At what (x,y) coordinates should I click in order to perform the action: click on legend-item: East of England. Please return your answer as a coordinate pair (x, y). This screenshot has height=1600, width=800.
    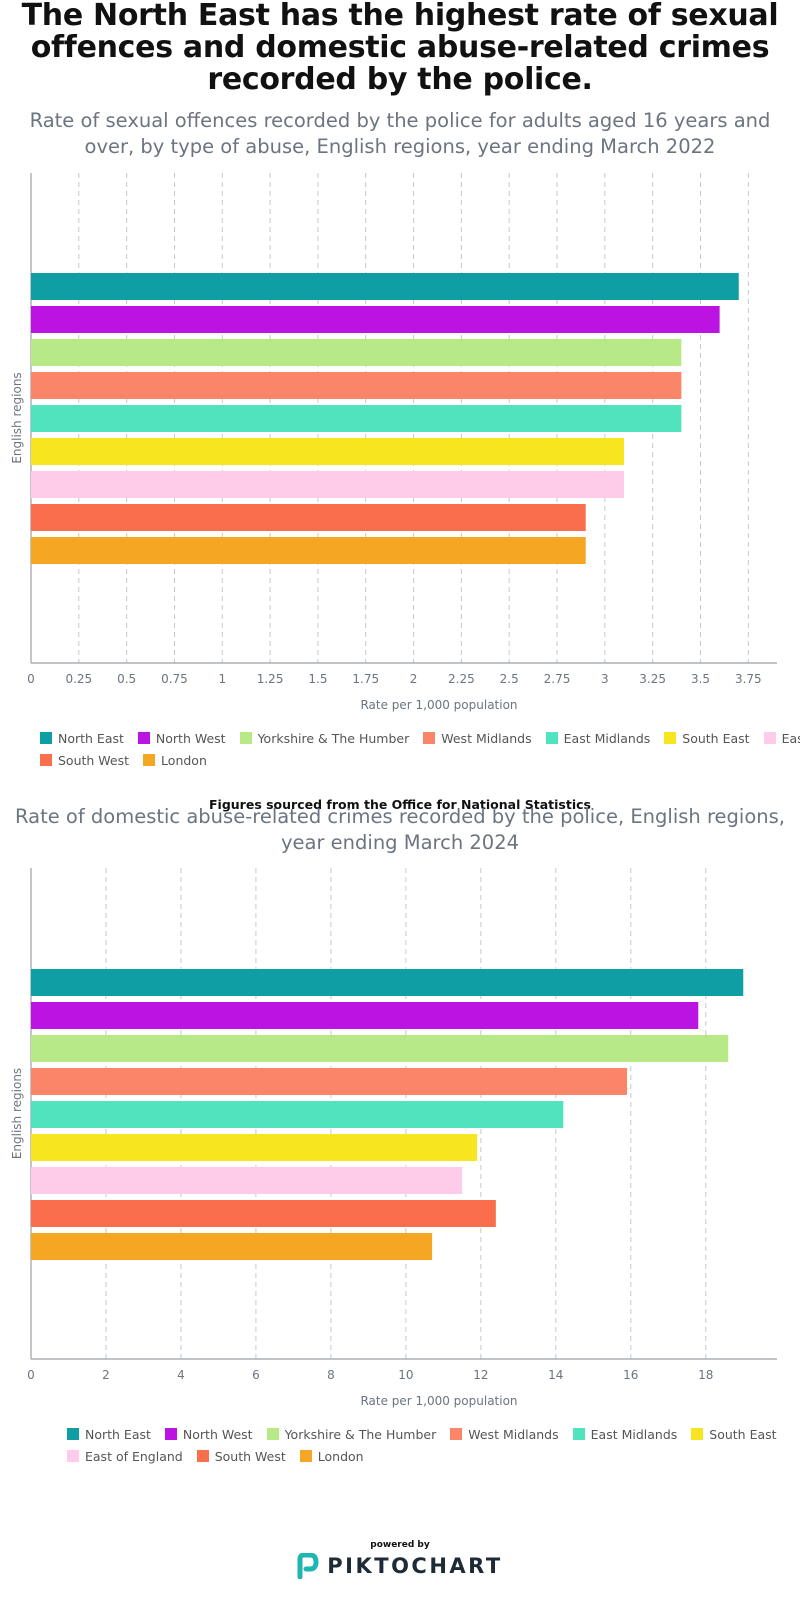
    Looking at the image, I should click on (125, 1456).